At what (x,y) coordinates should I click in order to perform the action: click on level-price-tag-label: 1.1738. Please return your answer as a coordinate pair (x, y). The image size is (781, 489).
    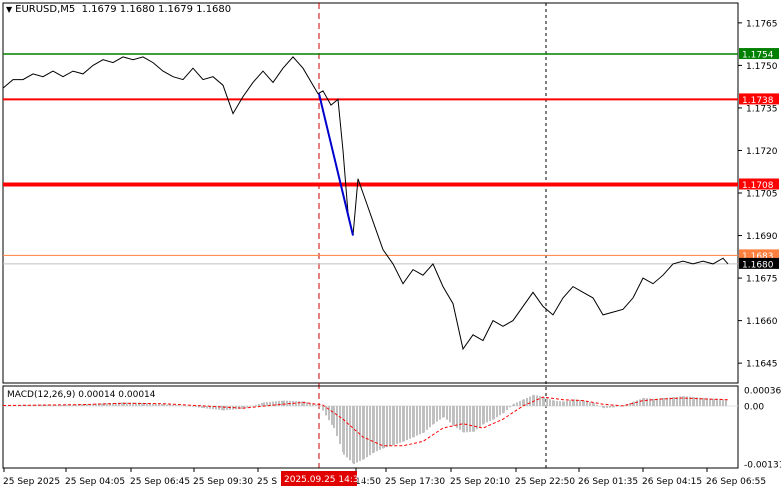
    Looking at the image, I should click on (758, 101).